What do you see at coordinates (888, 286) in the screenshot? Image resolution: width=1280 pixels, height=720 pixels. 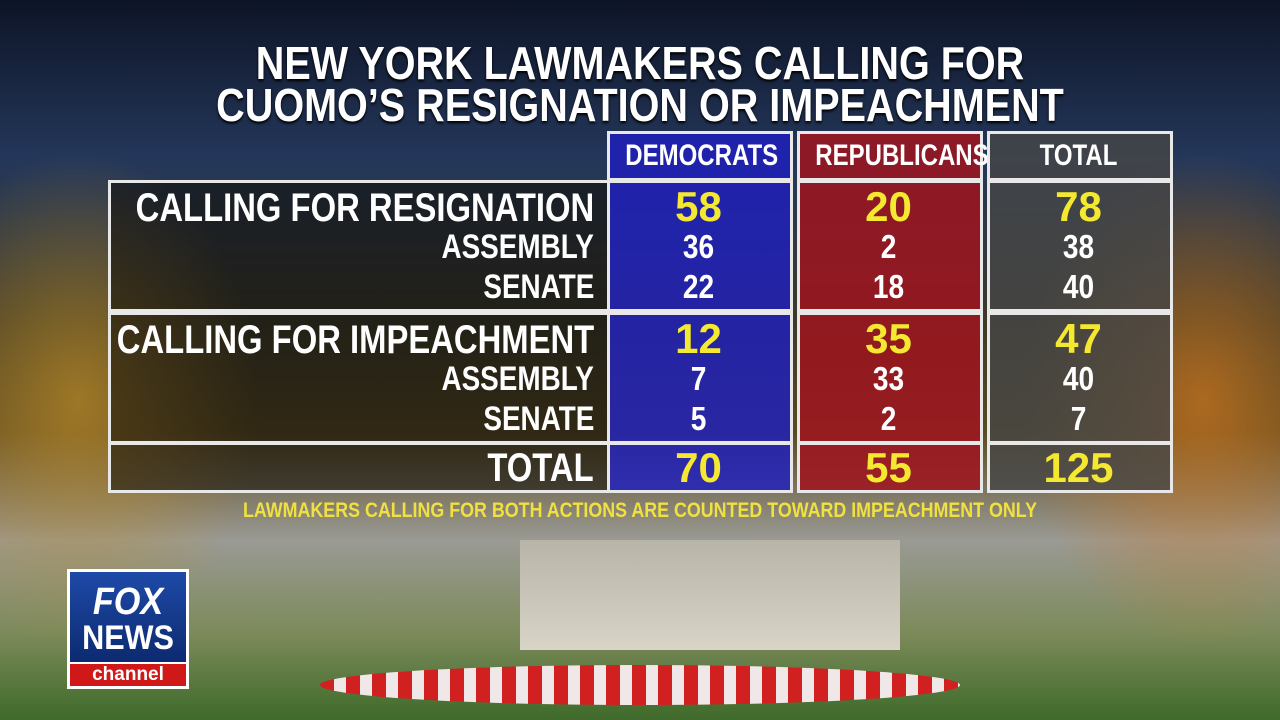 I see `sub-row-value: 18` at bounding box center [888, 286].